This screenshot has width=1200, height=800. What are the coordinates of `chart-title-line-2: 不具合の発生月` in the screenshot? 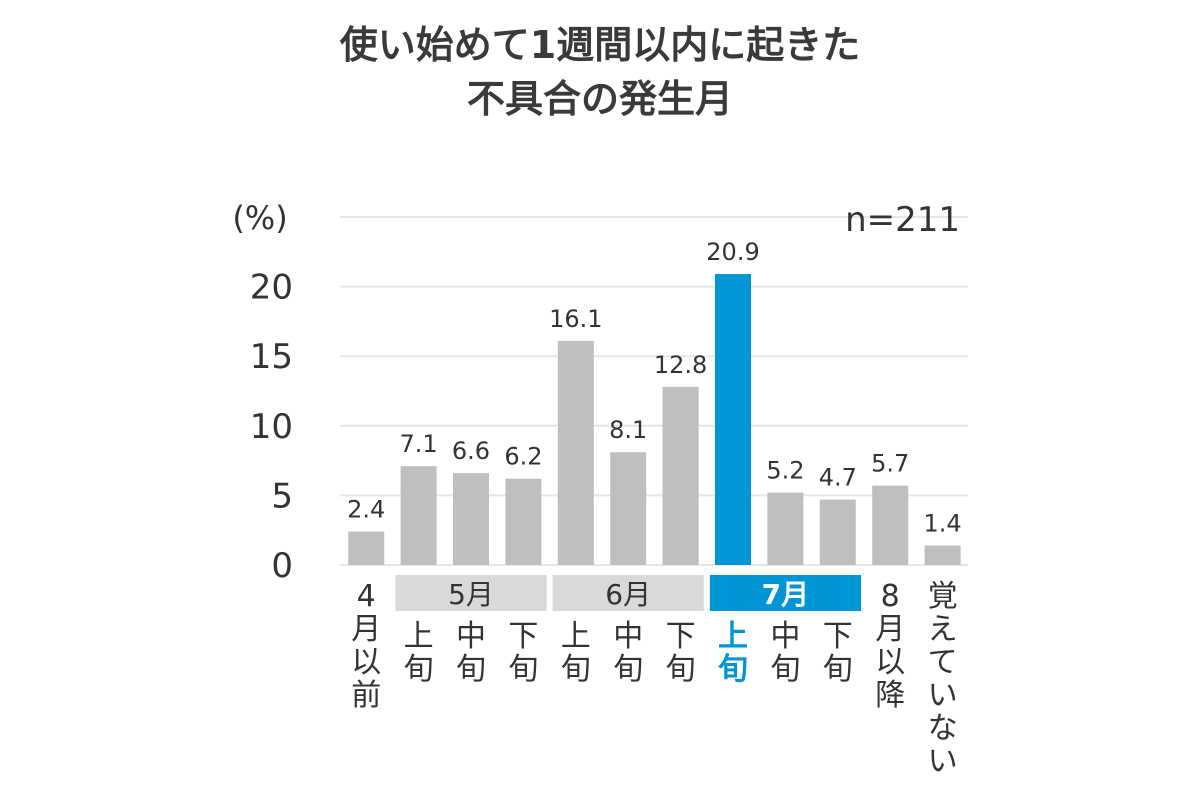 It's located at (599, 99).